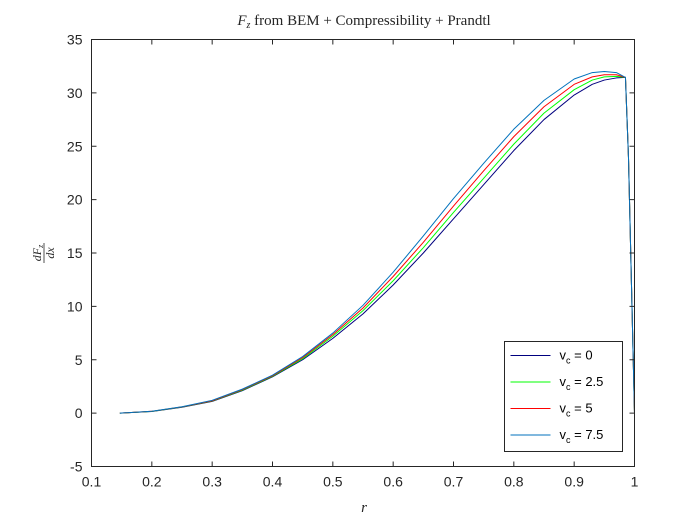 The width and height of the screenshot is (700, 525). I want to click on legend-box, so click(563, 396).